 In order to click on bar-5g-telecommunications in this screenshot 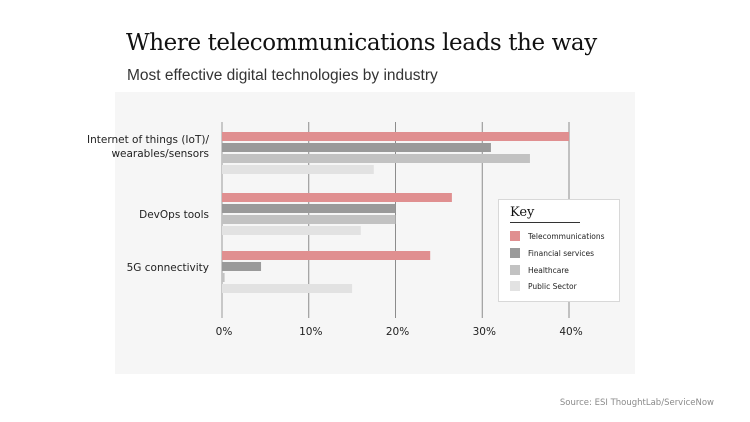, I will do `click(326, 255)`.